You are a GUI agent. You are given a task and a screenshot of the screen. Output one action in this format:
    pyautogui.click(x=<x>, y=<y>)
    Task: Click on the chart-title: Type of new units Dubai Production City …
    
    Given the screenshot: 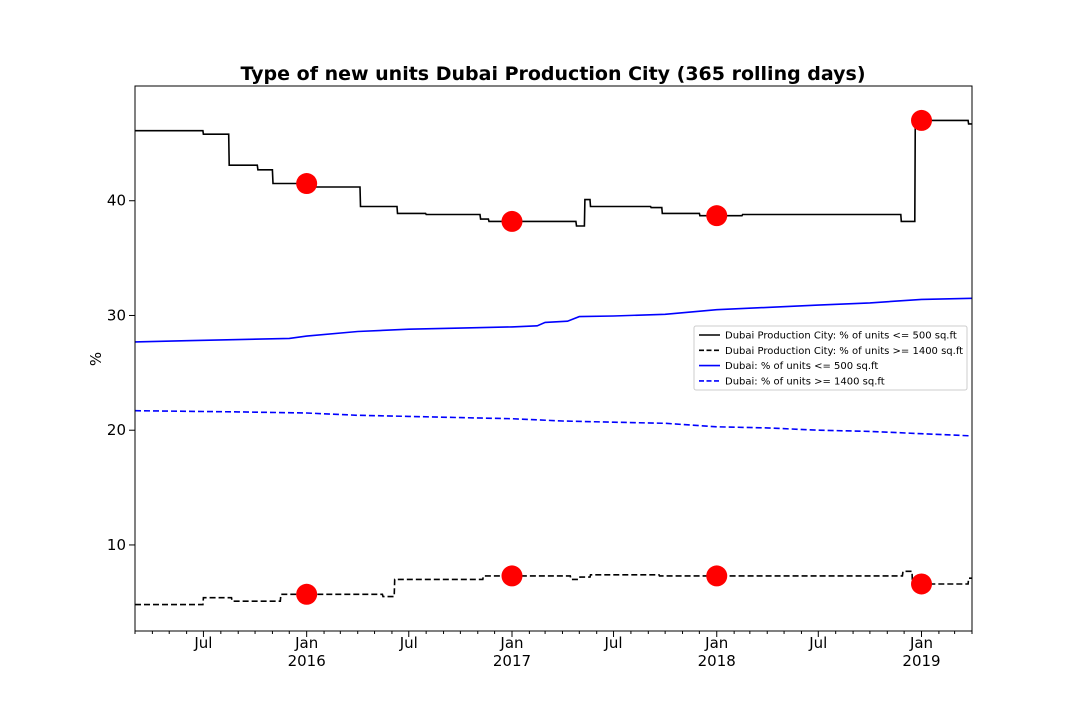 What is the action you would take?
    pyautogui.click(x=552, y=74)
    